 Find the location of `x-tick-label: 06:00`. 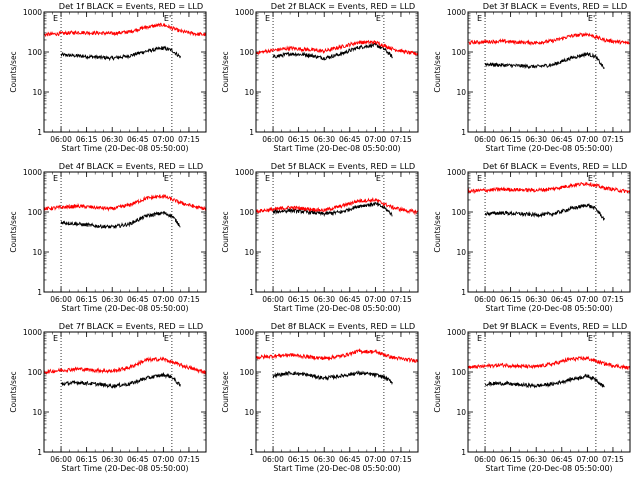

x-tick-label: 06:00 is located at coordinates (273, 139).